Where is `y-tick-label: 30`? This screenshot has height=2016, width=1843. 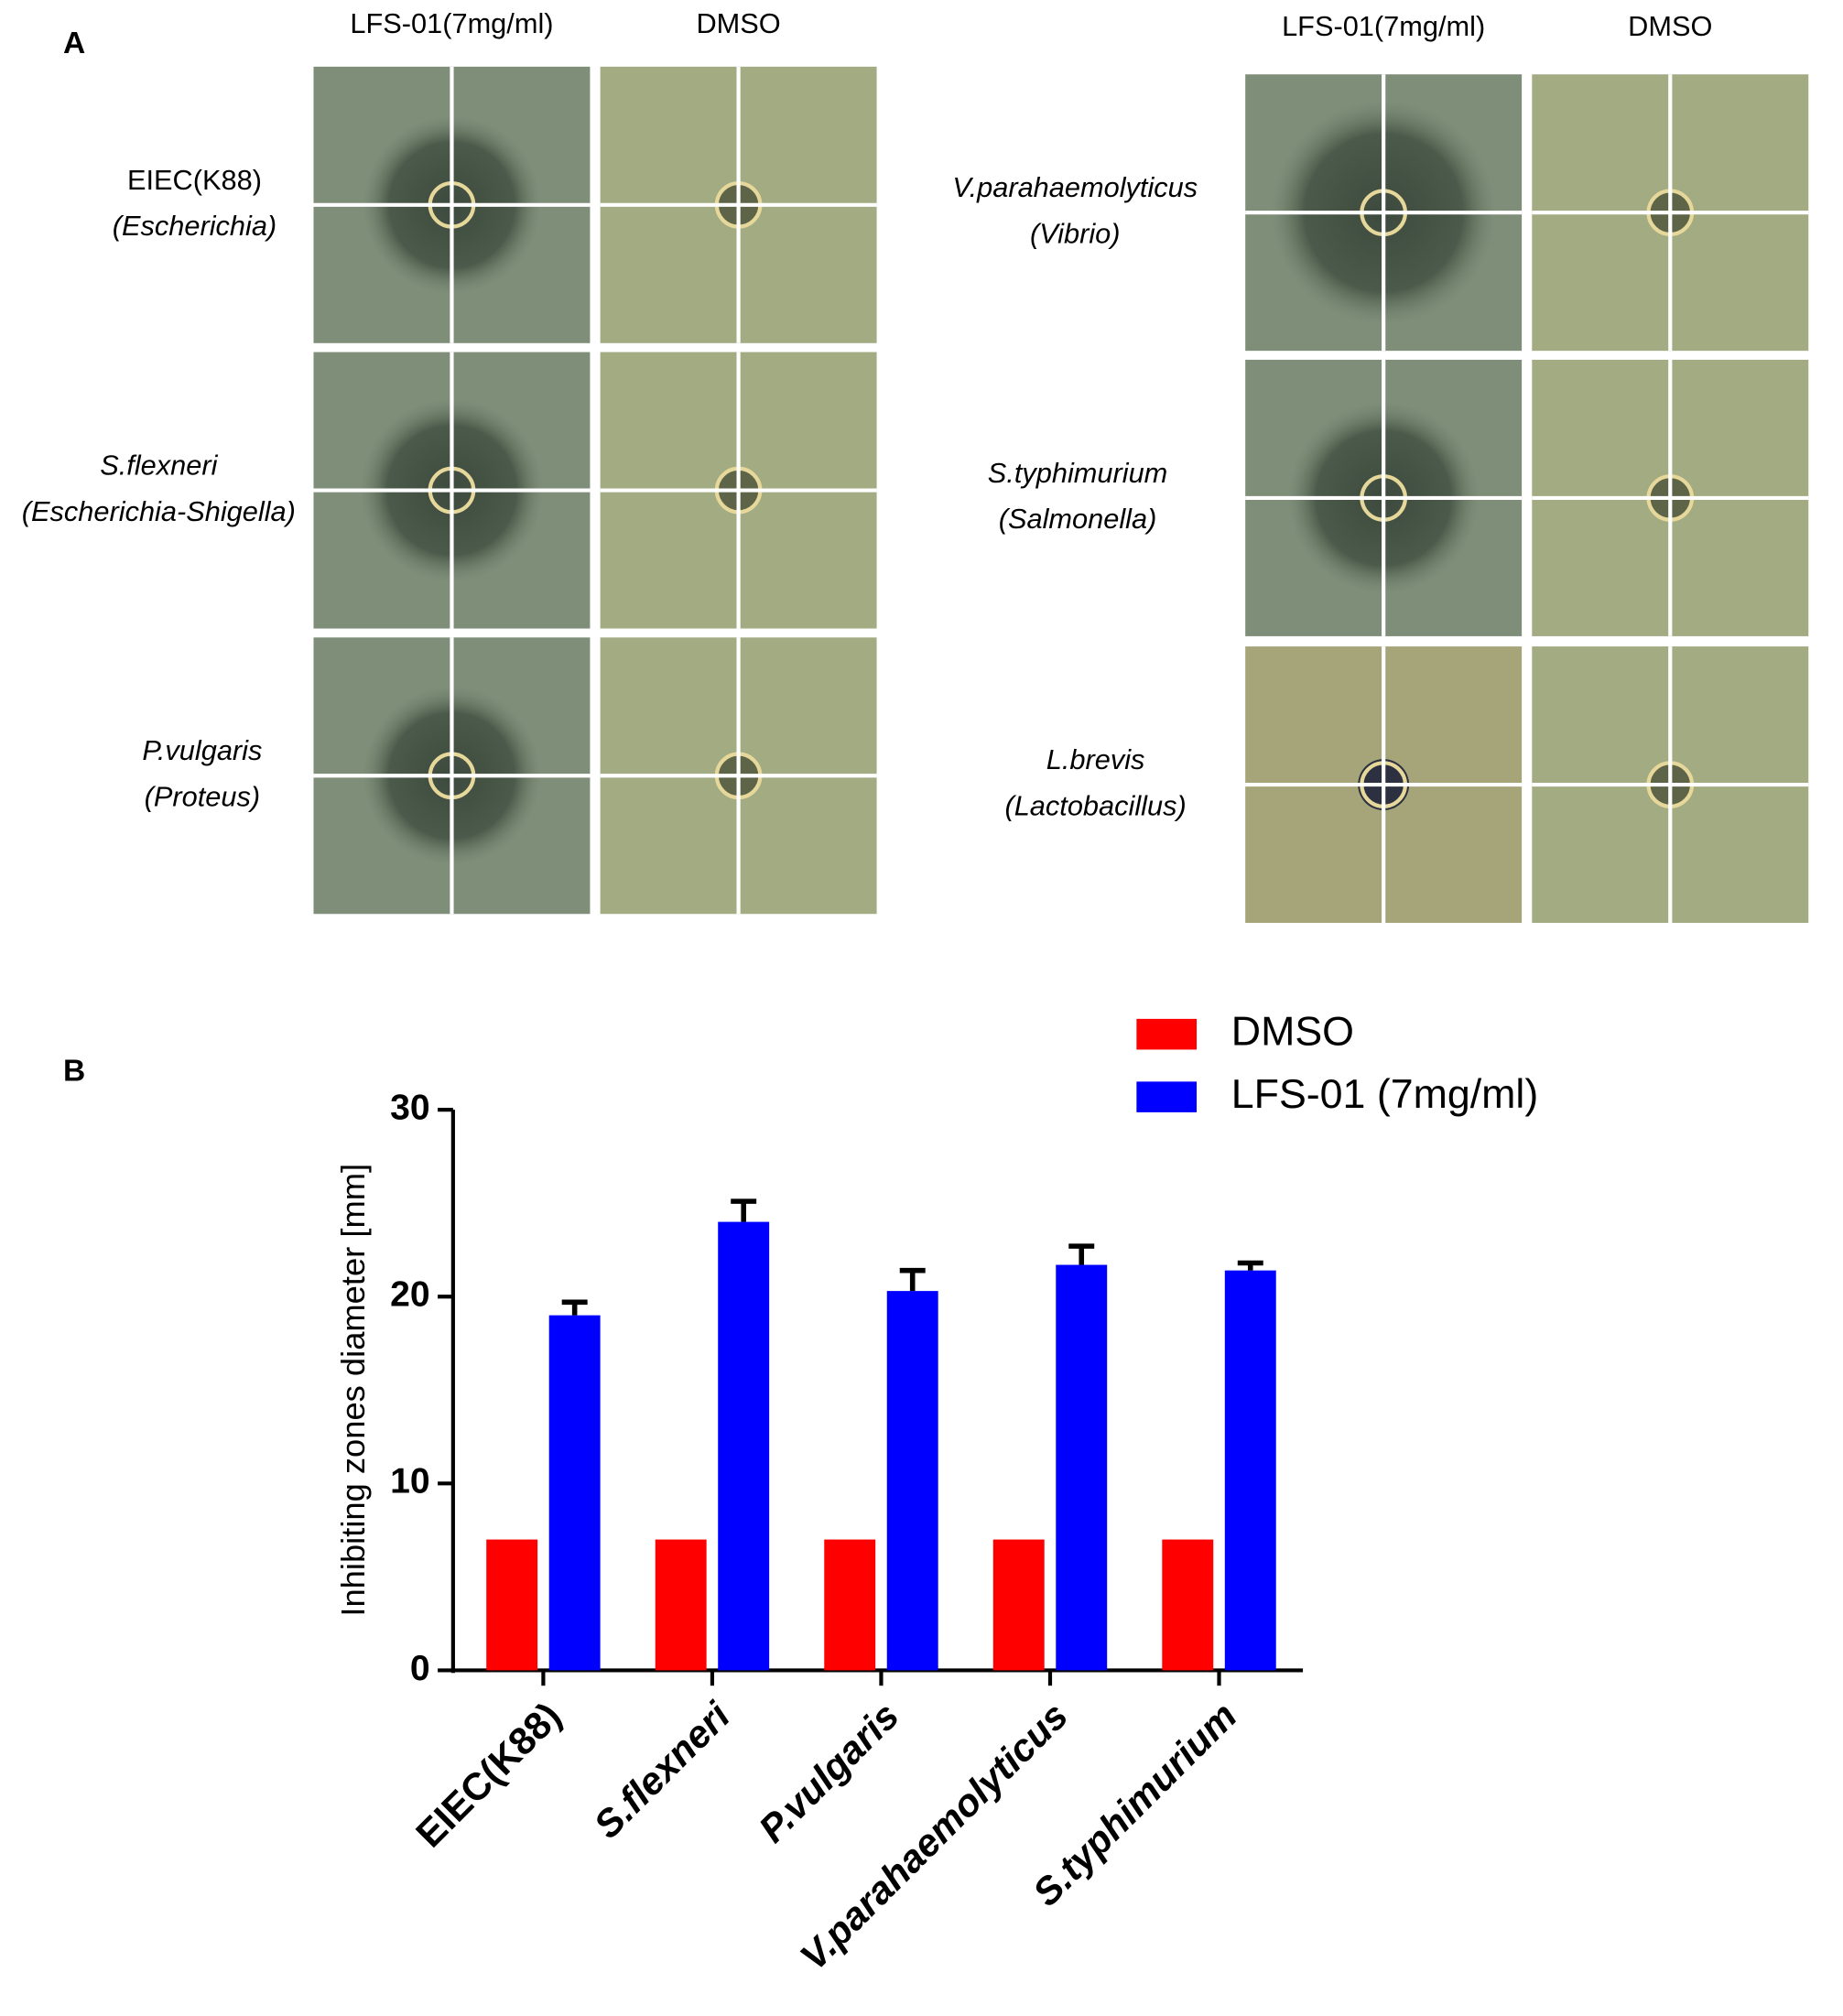
y-tick-label: 30 is located at coordinates (410, 1107).